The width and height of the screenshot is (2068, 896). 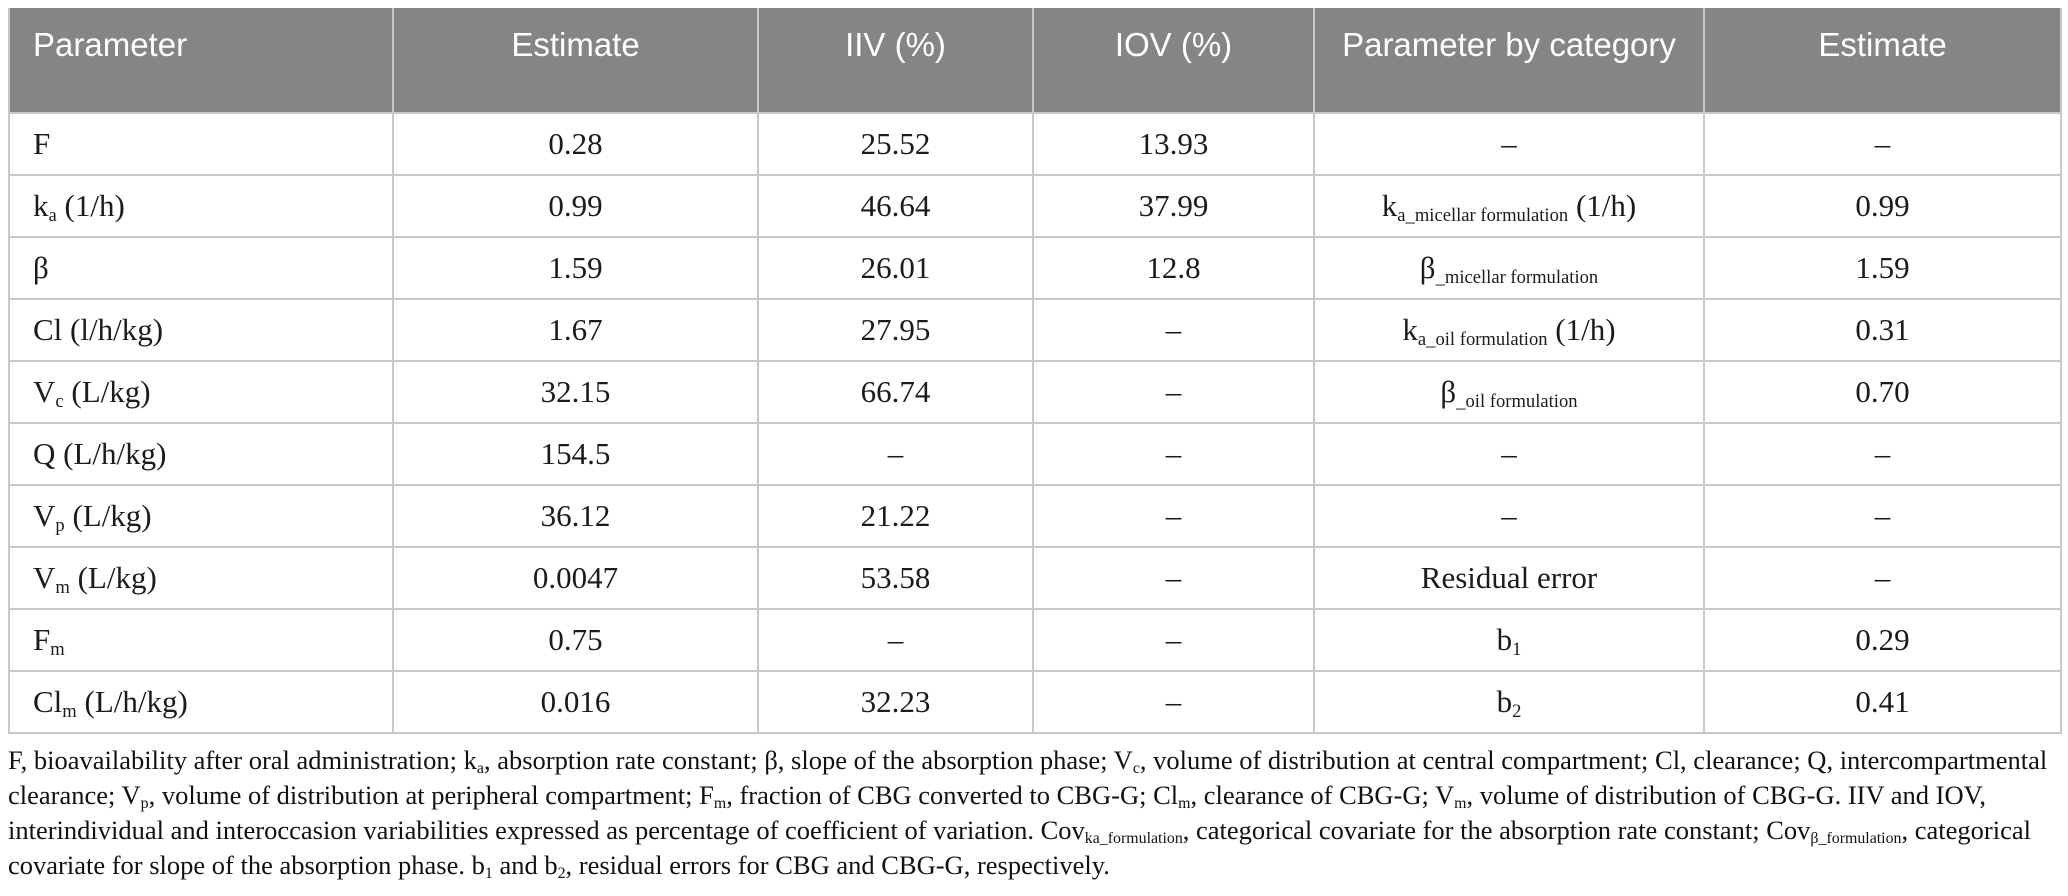 What do you see at coordinates (575, 702) in the screenshot?
I see `cell-r9-c1: 0.016` at bounding box center [575, 702].